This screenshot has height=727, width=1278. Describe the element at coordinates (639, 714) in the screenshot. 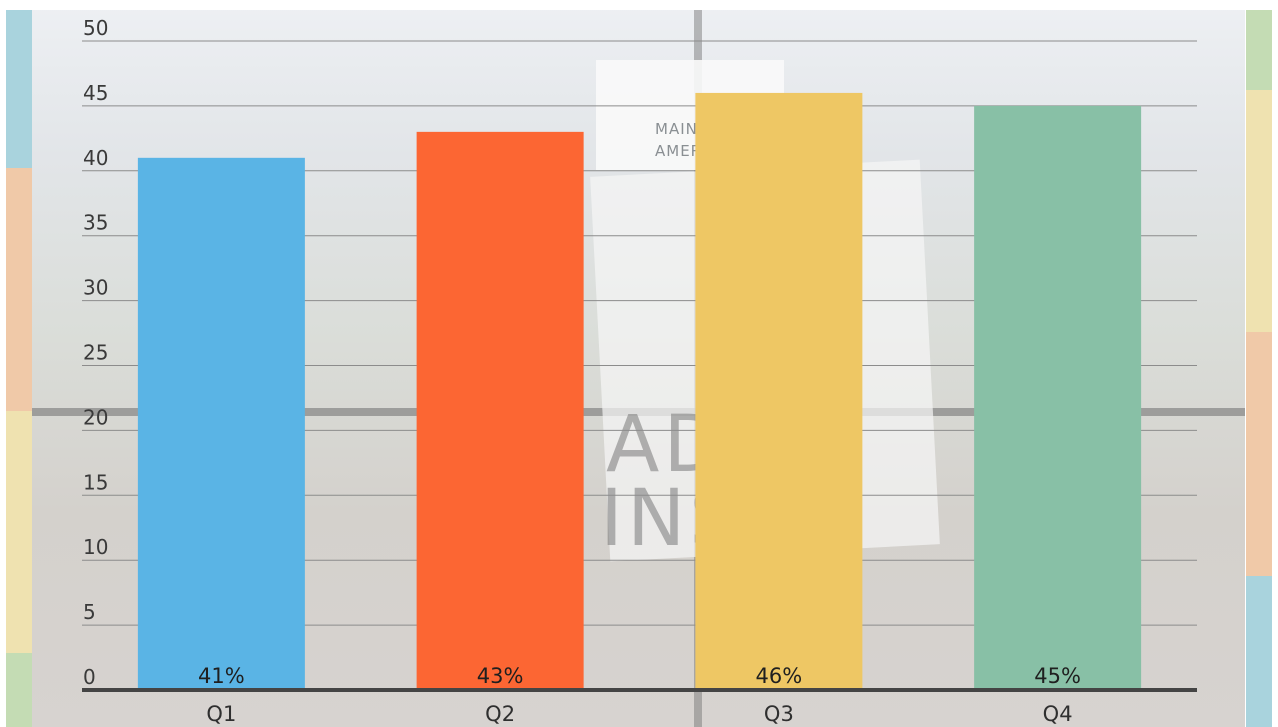

I see `x-axis-tick-labels: Q1 Q2 Q3 Q4` at that location.